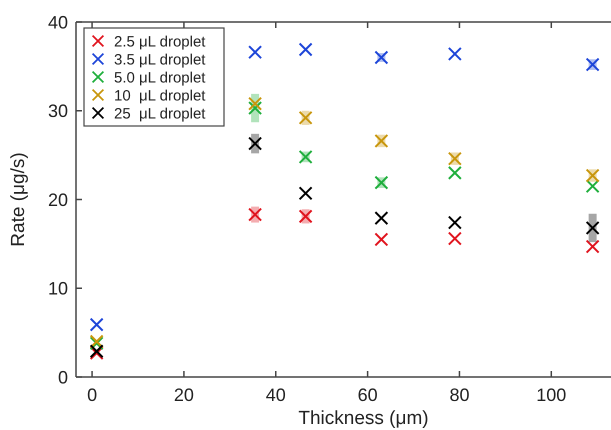  I want to click on x-tick-label: 60, so click(368, 395).